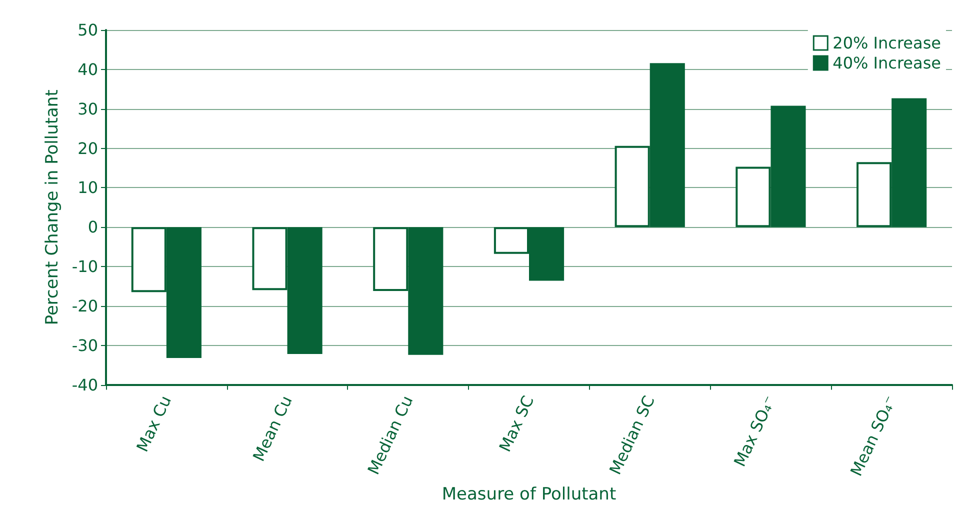  What do you see at coordinates (755, 431) in the screenshot?
I see `x-tick-label: Max SO₄⁻` at bounding box center [755, 431].